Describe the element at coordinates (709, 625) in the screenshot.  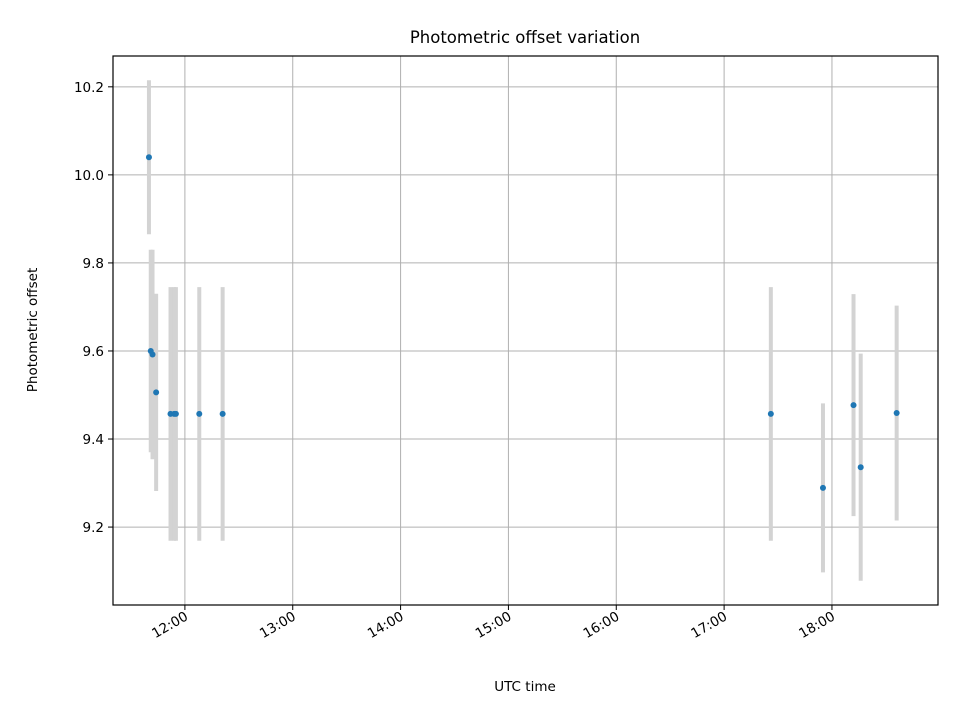
I see `x-tick-label: 17:00` at that location.